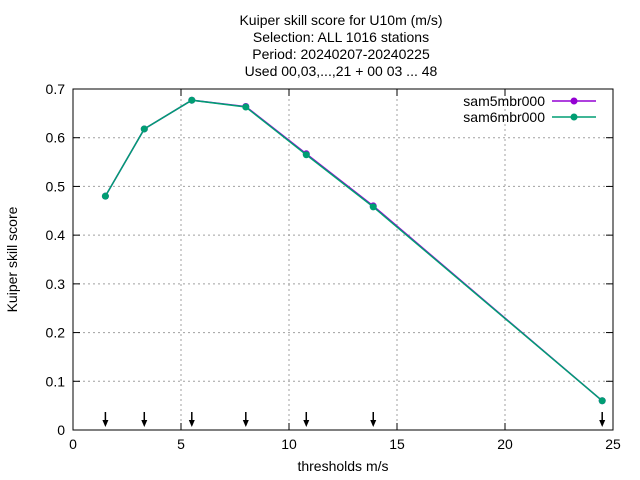  What do you see at coordinates (574, 101) in the screenshot?
I see `legend-marker-sam5mbr000` at bounding box center [574, 101].